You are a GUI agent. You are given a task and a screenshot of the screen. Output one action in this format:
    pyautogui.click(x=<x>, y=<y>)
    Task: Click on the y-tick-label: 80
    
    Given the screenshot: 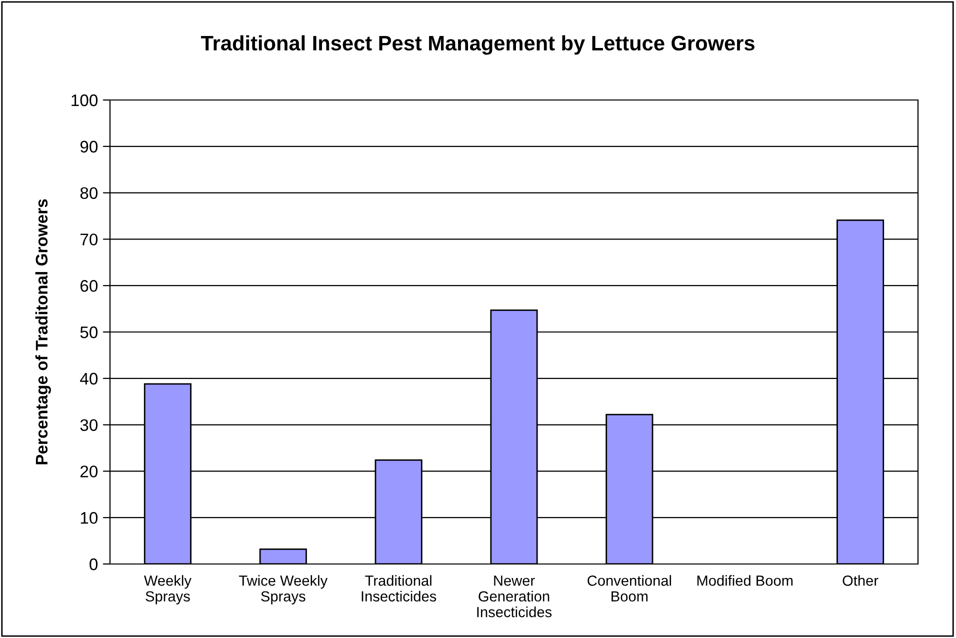 What is the action you would take?
    pyautogui.click(x=89, y=193)
    